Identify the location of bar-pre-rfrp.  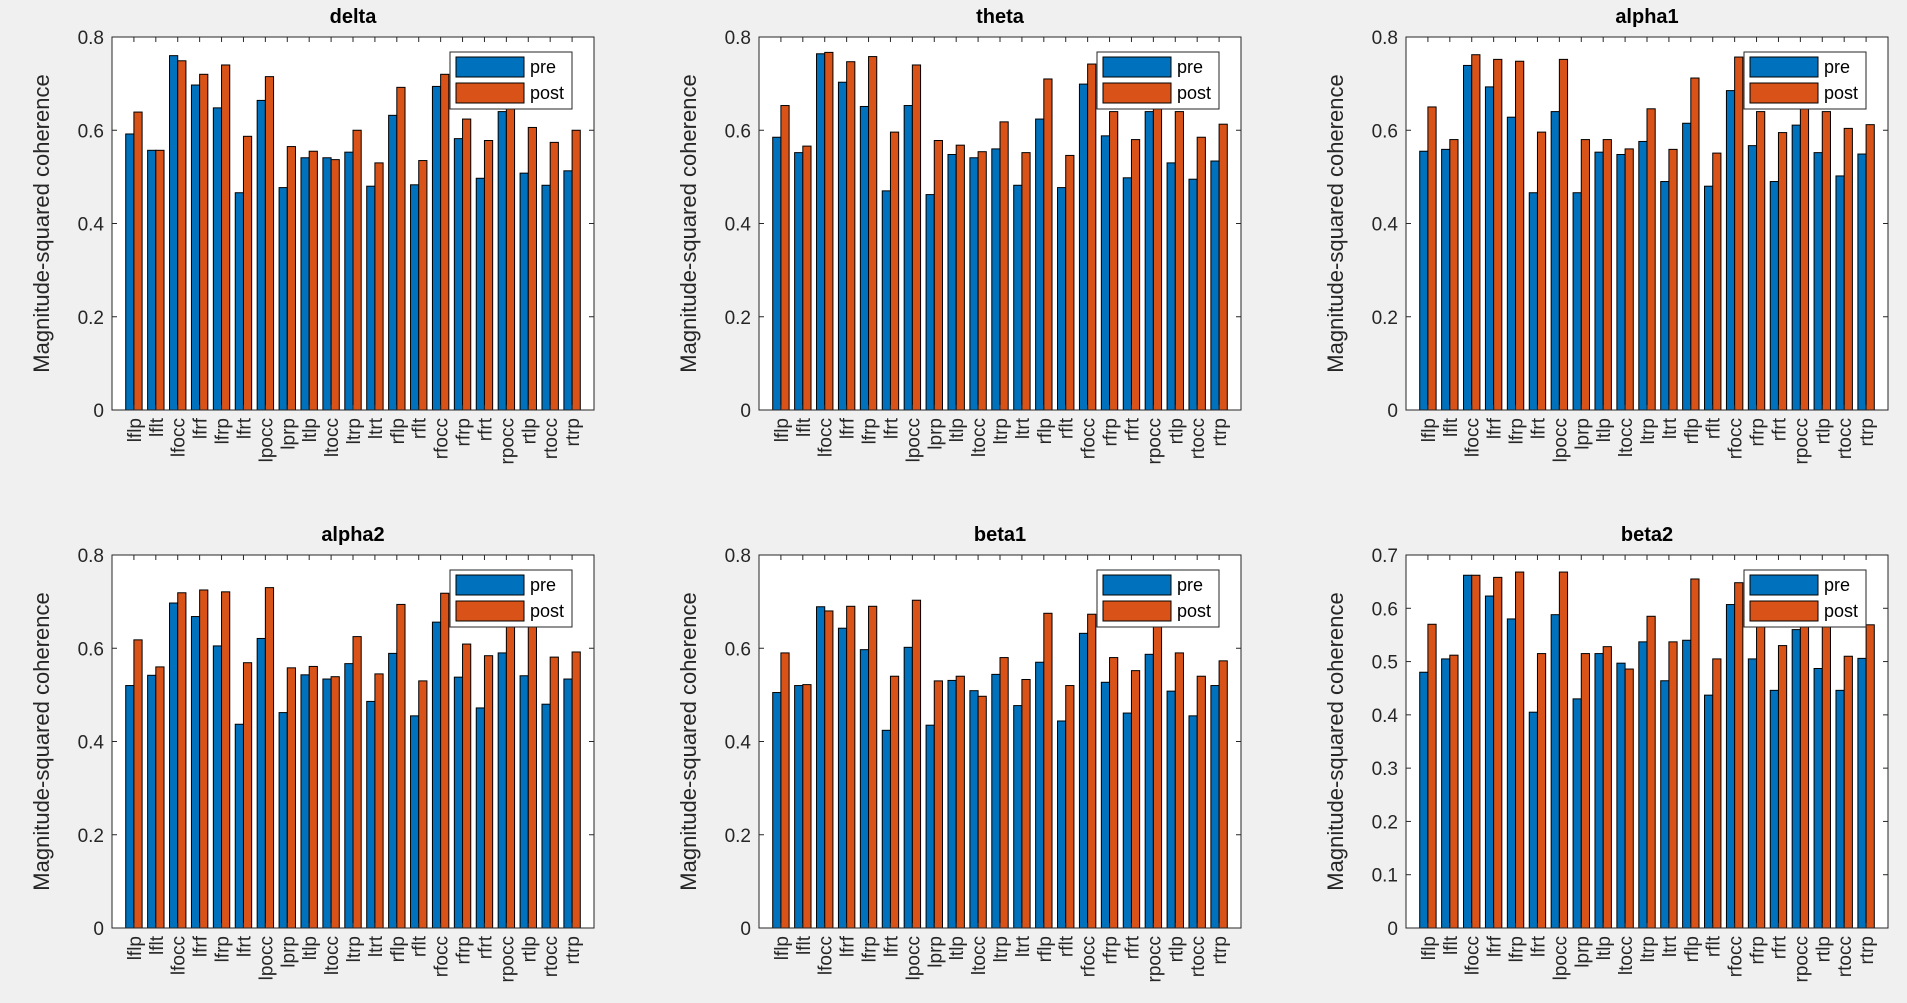
(458, 802).